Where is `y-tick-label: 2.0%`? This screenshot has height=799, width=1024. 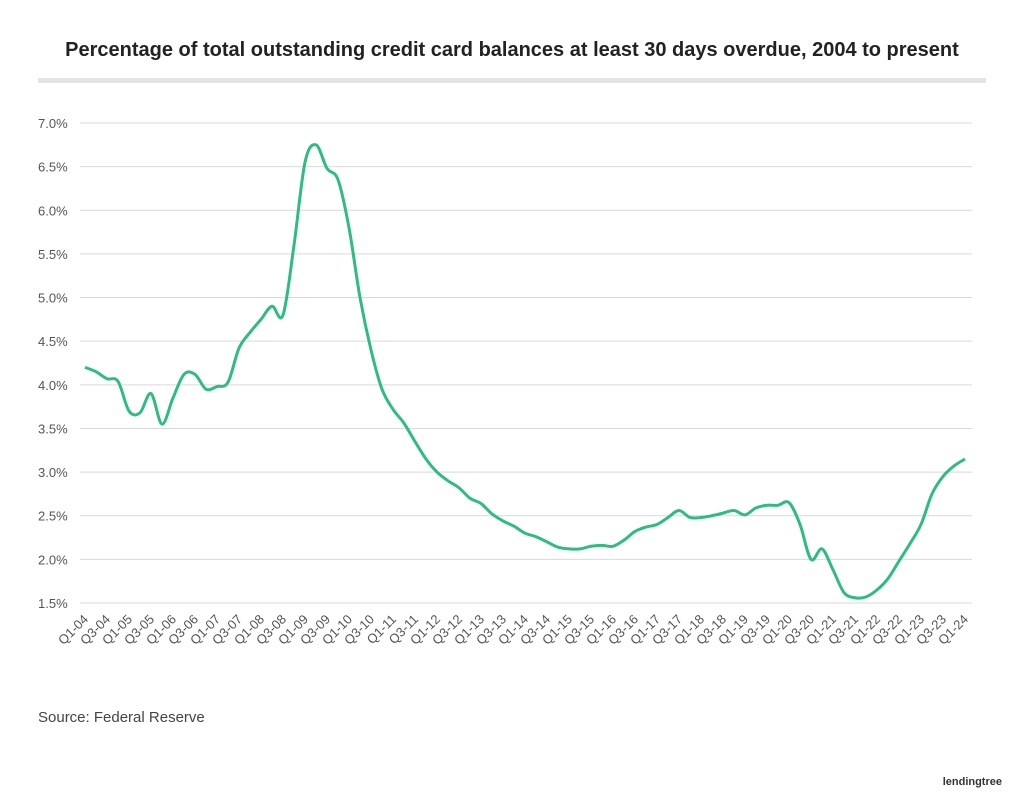 y-tick-label: 2.0% is located at coordinates (53, 559).